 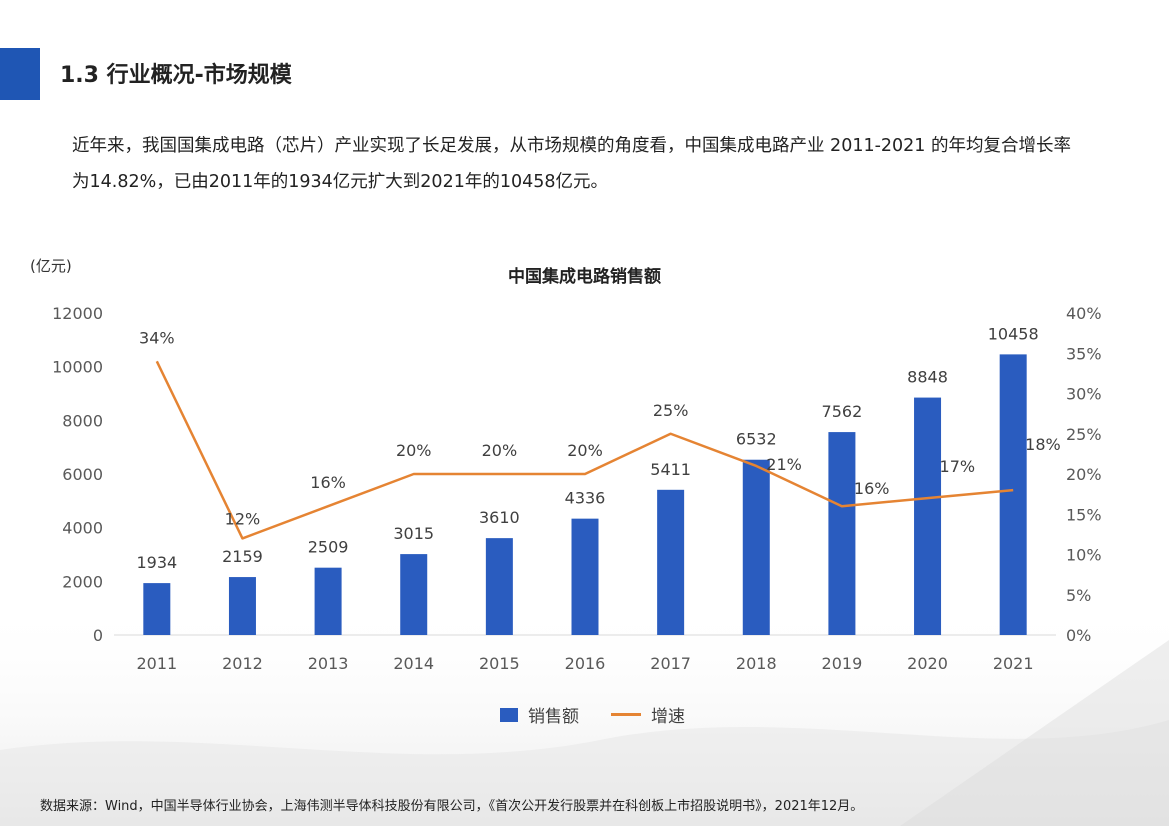 I want to click on legend-line-label: 增速, so click(x=668, y=717).